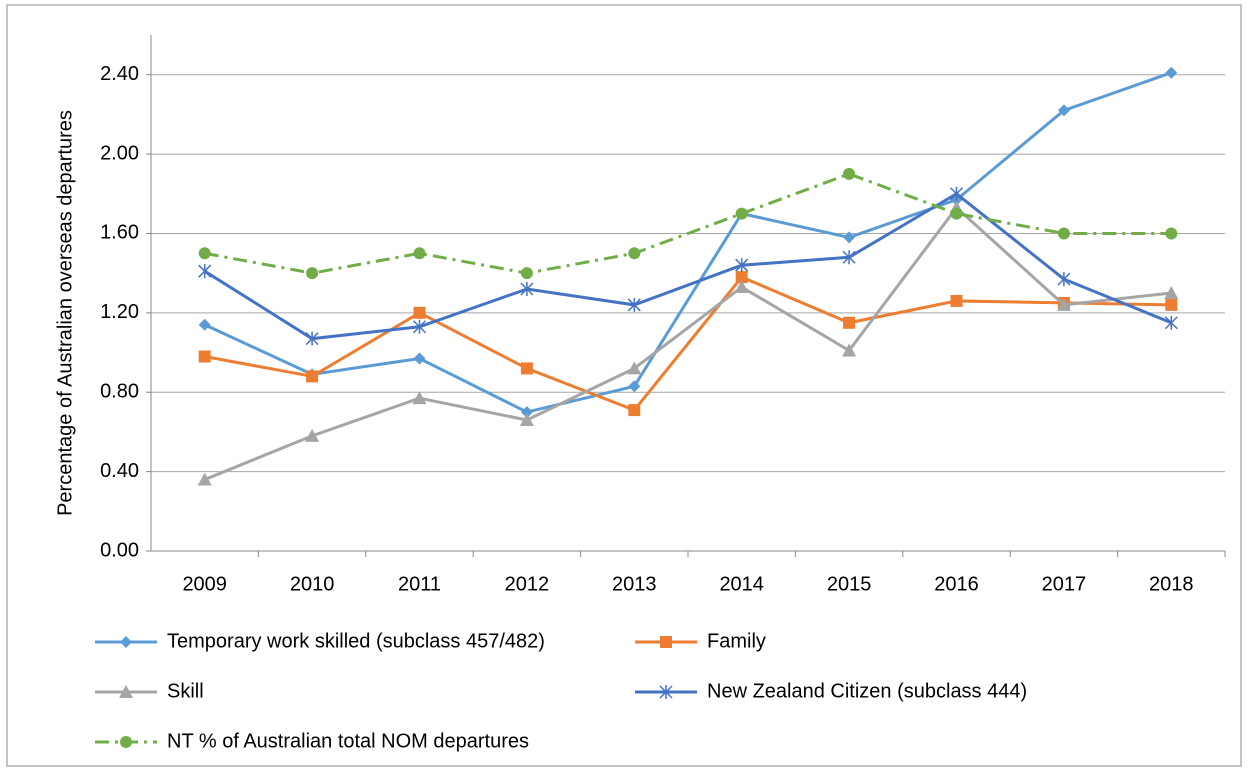 This screenshot has height=771, width=1248. What do you see at coordinates (312, 584) in the screenshot?
I see `x-tick-label: 2010` at bounding box center [312, 584].